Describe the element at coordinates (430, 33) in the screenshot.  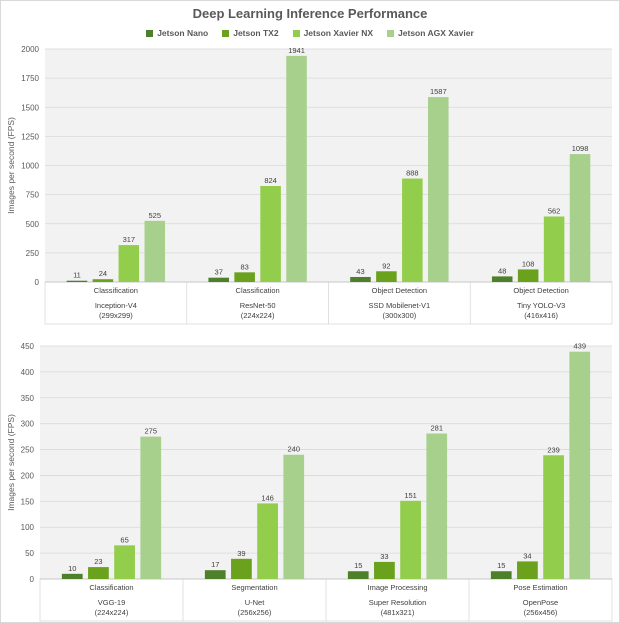
I see `legend-item-jetson-agx-xavier: Jetson AGX Xavier` at that location.